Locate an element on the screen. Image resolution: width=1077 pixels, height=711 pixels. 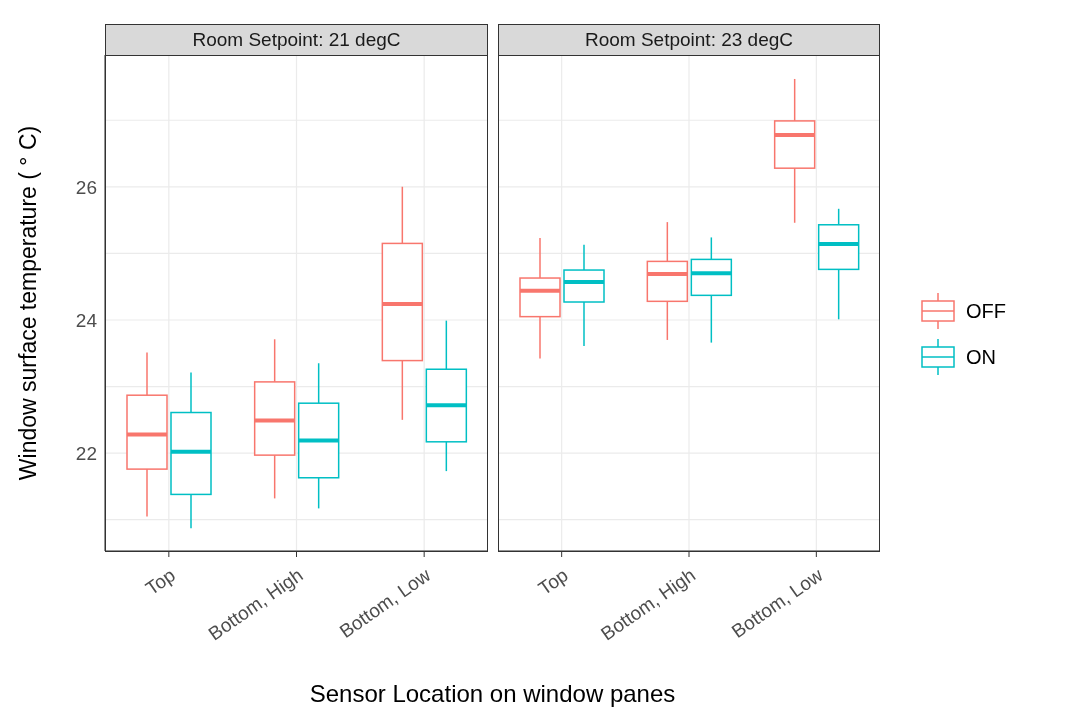
legend-label: OFF is located at coordinates (986, 311).